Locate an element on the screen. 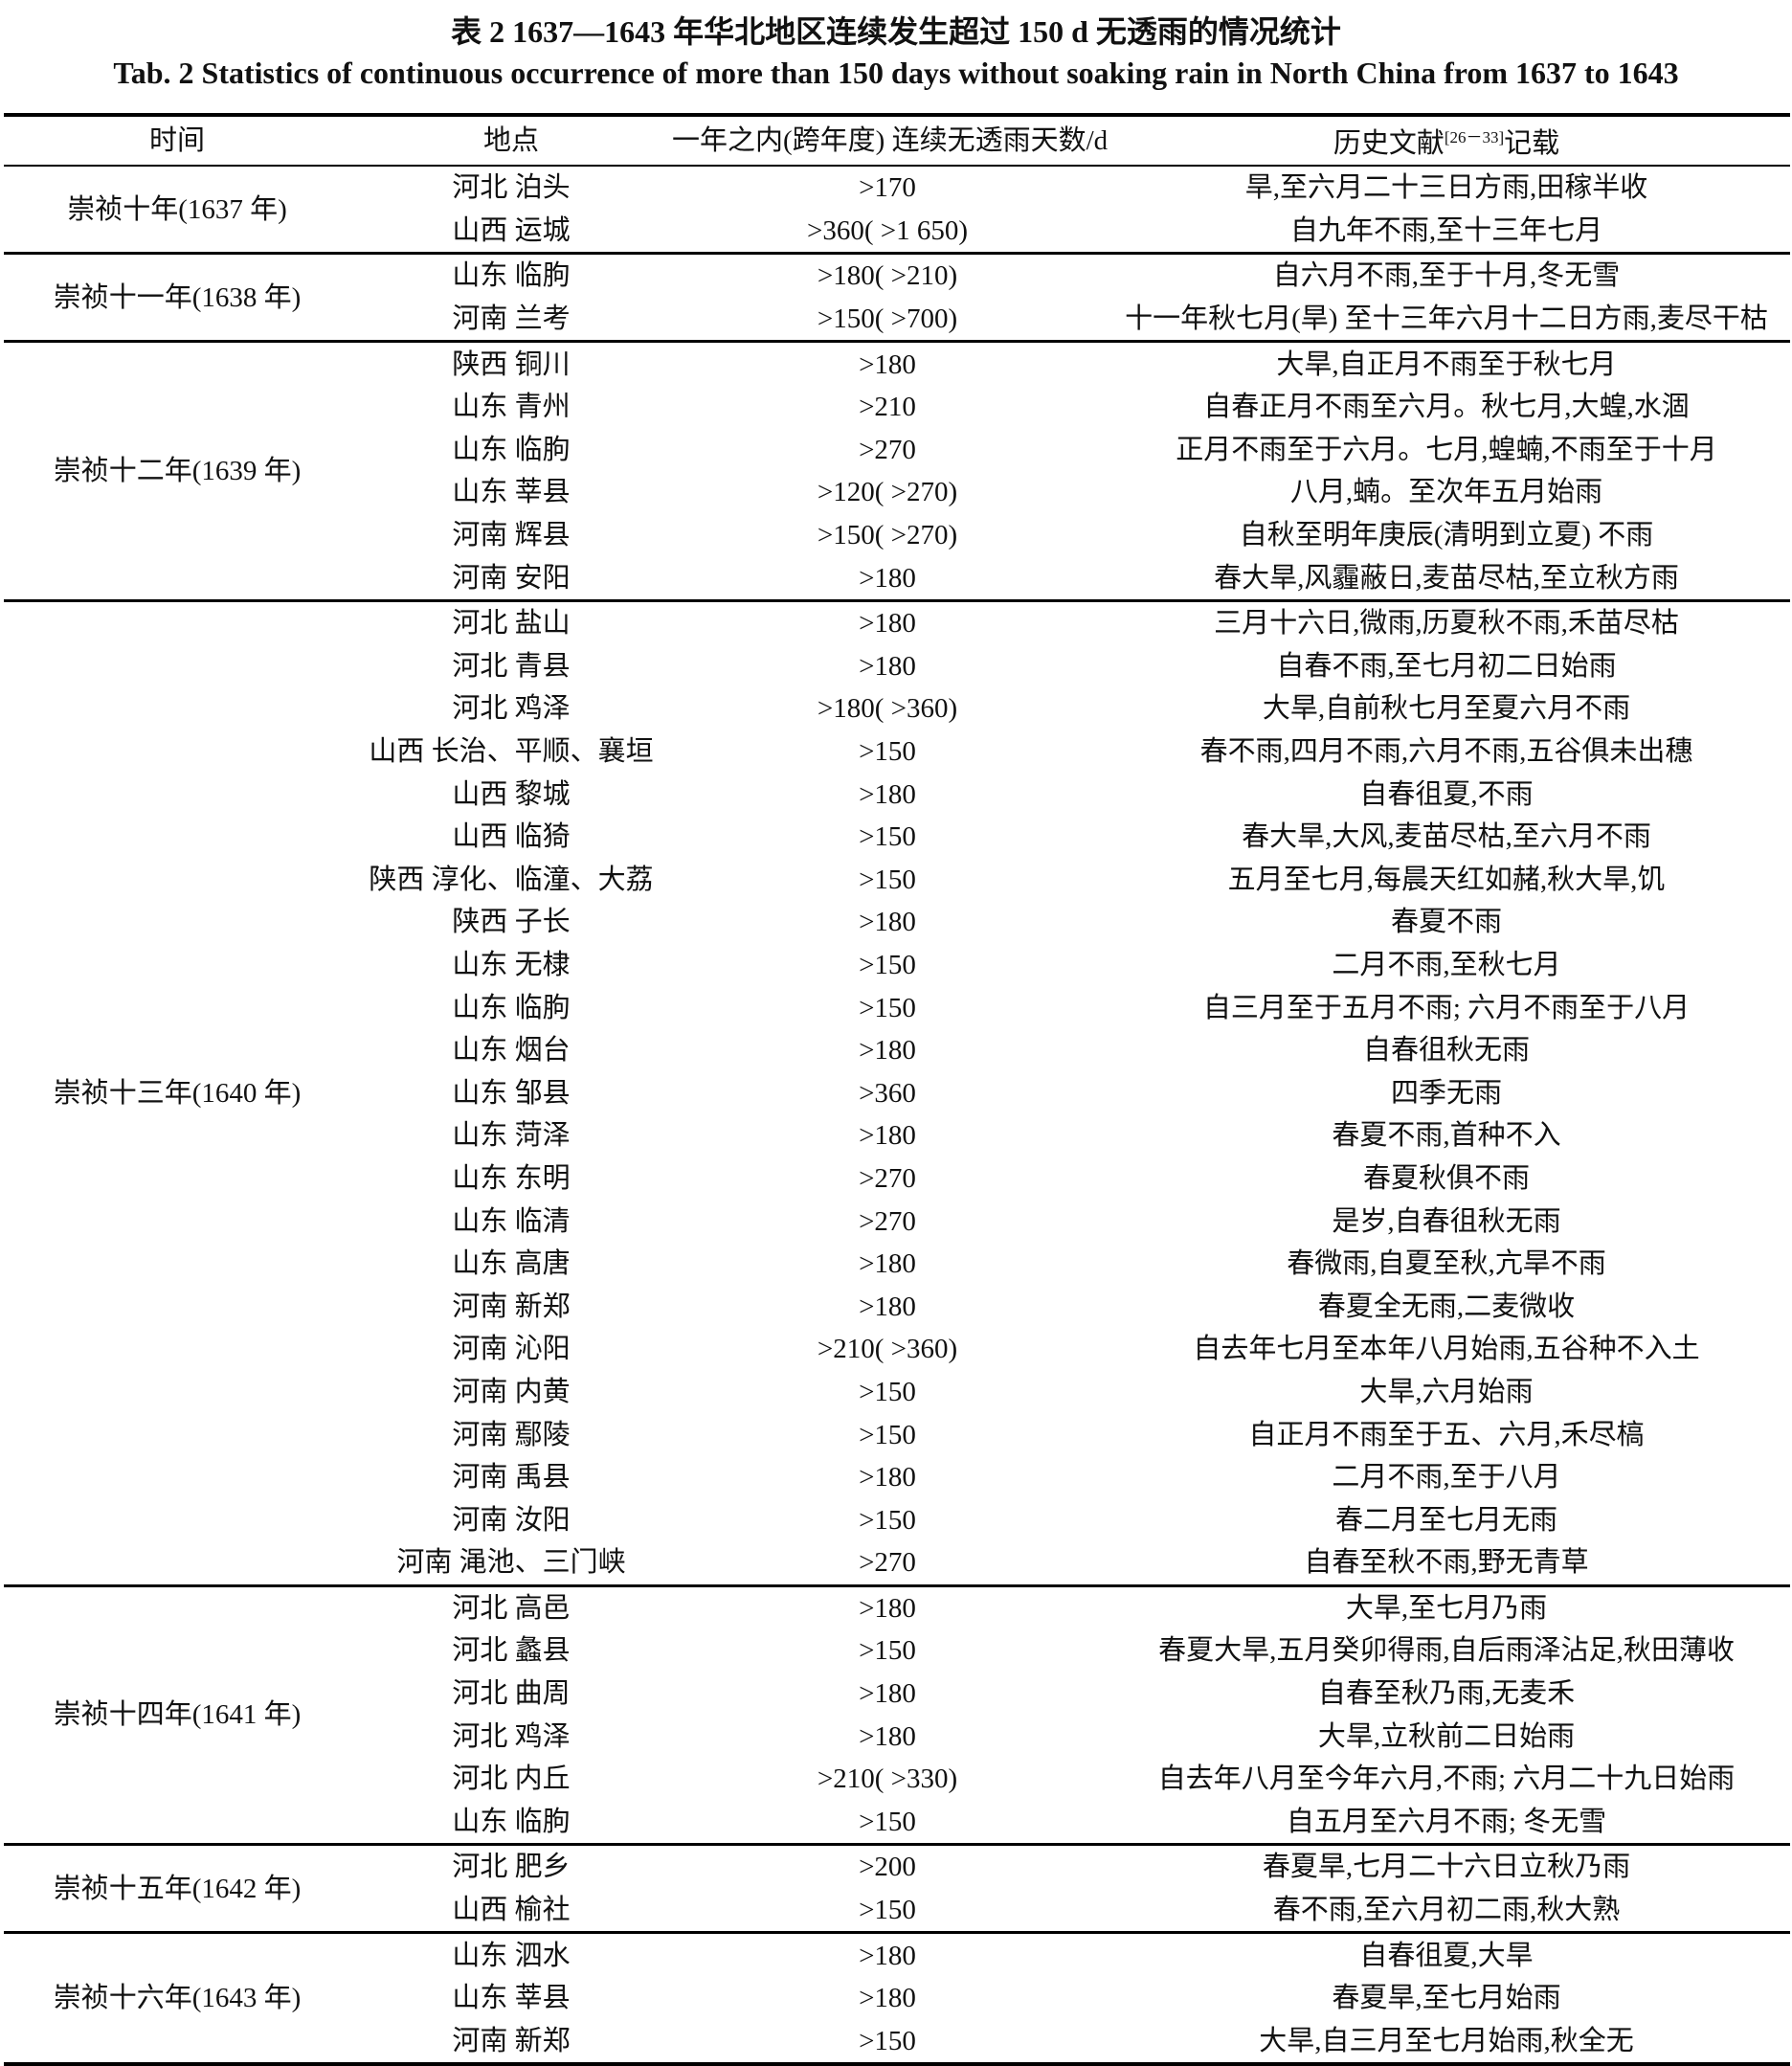 The image size is (1792, 2066). header-row: 时间 地点 一年之内(跨年度) 连续无透雨天数/d 历史文献[26－33]记载 is located at coordinates (897, 141).